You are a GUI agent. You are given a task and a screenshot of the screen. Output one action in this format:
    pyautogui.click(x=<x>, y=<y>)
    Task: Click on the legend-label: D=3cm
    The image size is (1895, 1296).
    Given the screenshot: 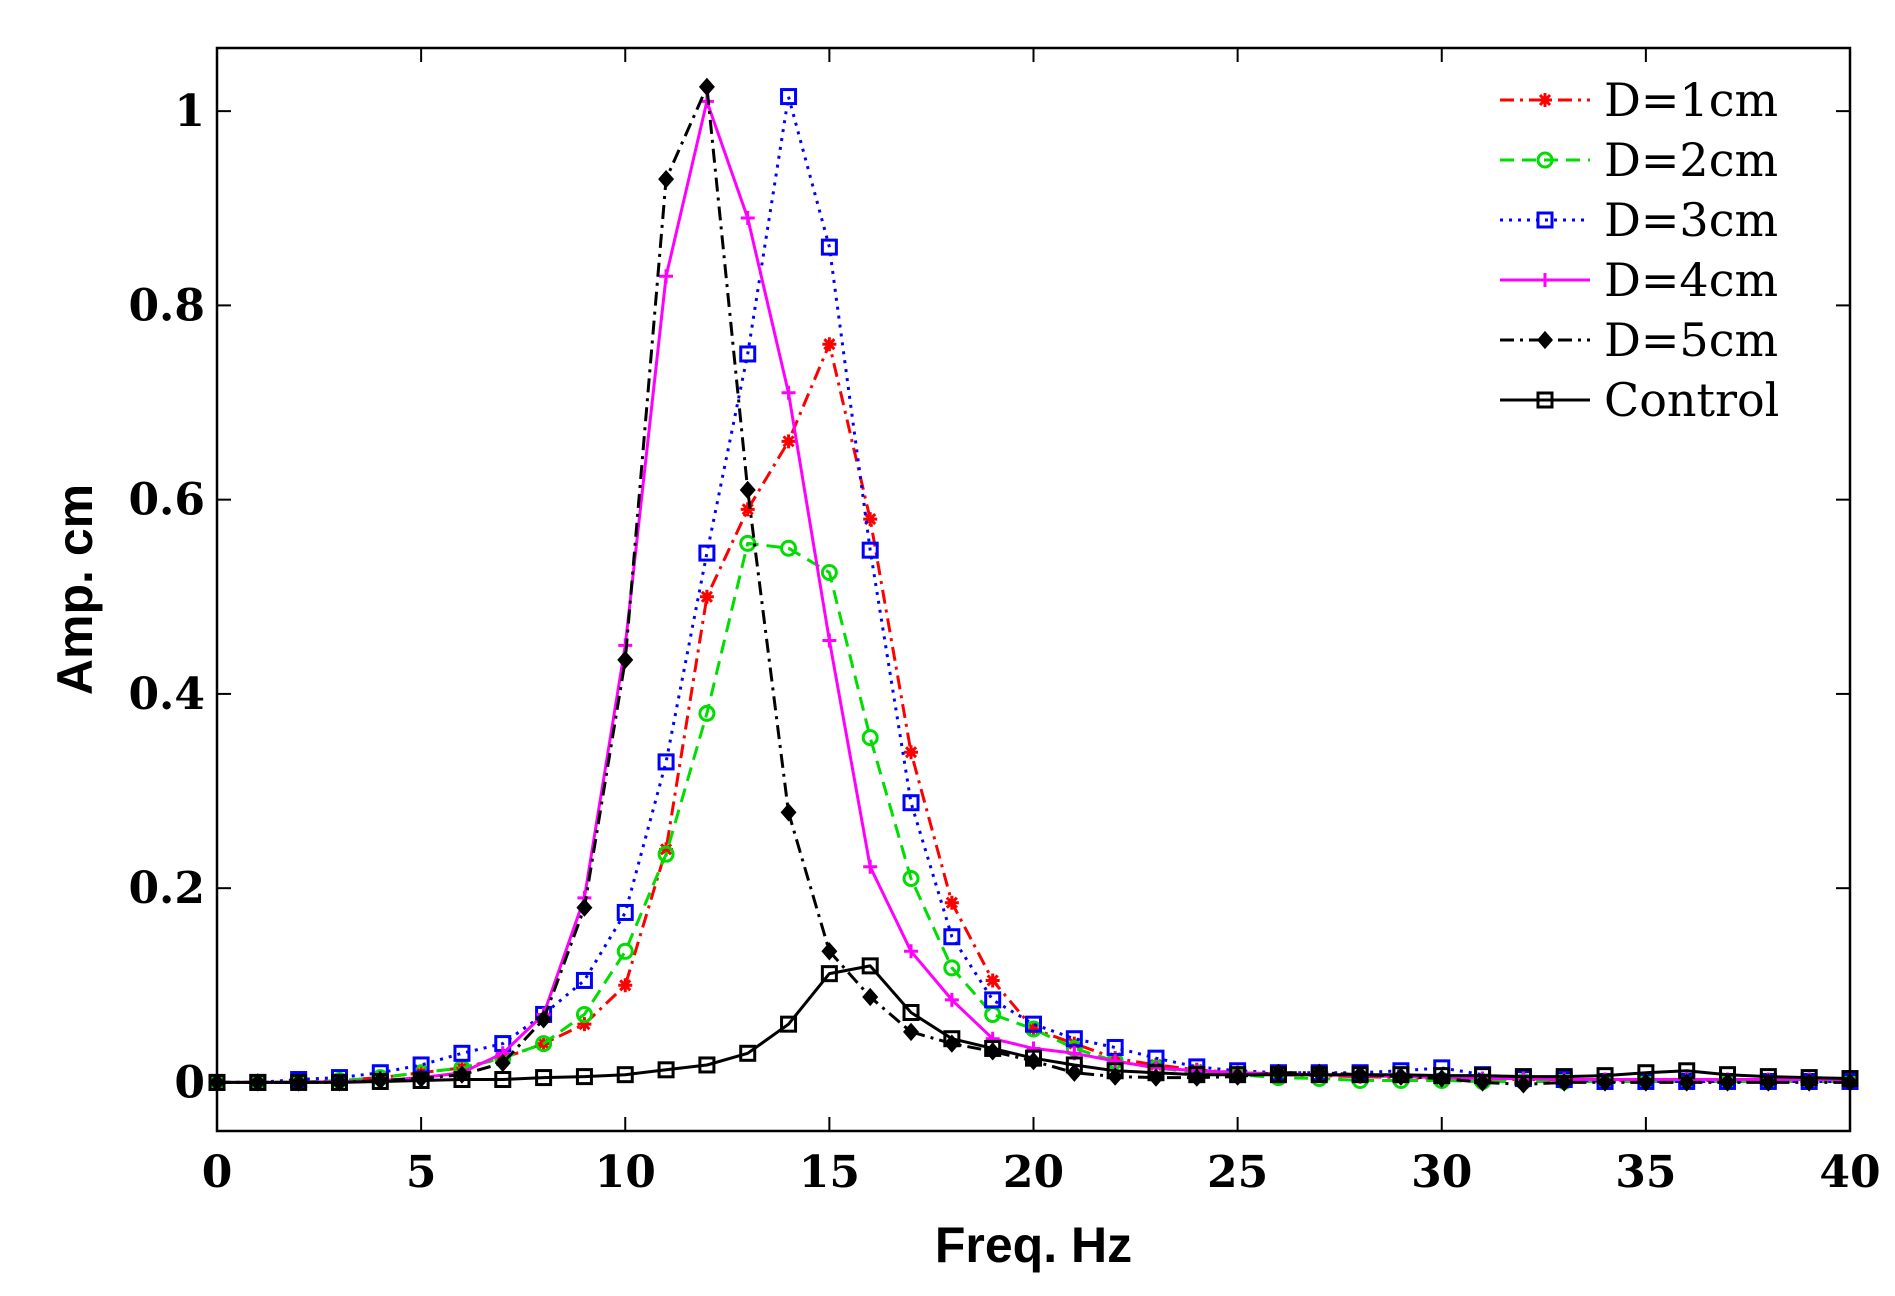 What is the action you would take?
    pyautogui.click(x=1691, y=220)
    